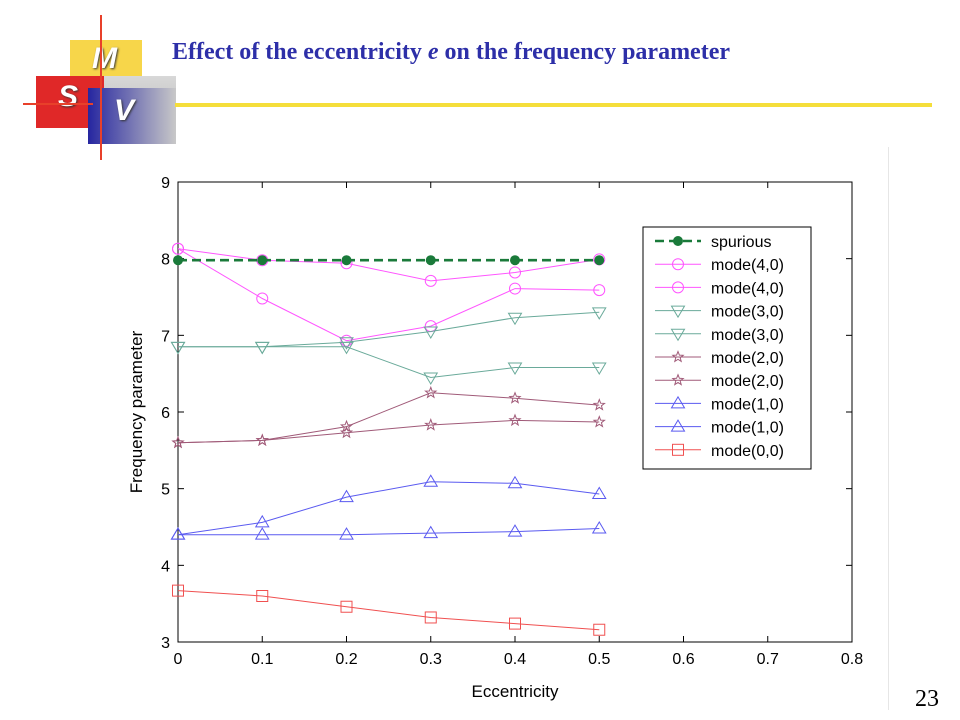 This screenshot has height=720, width=960. I want to click on title-suffix: on the frequency parameter, so click(584, 52).